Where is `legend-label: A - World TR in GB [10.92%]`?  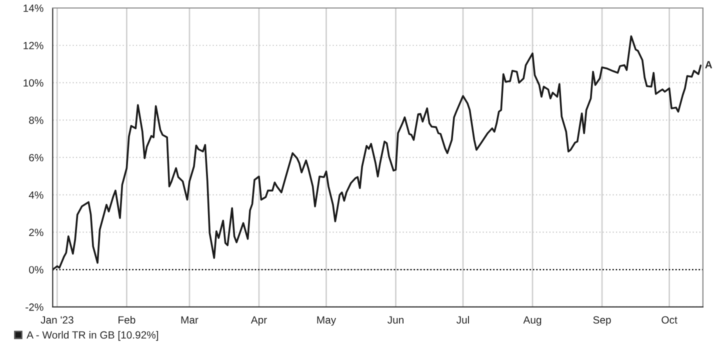 legend-label: A - World TR in GB [10.92%] is located at coordinates (92, 336).